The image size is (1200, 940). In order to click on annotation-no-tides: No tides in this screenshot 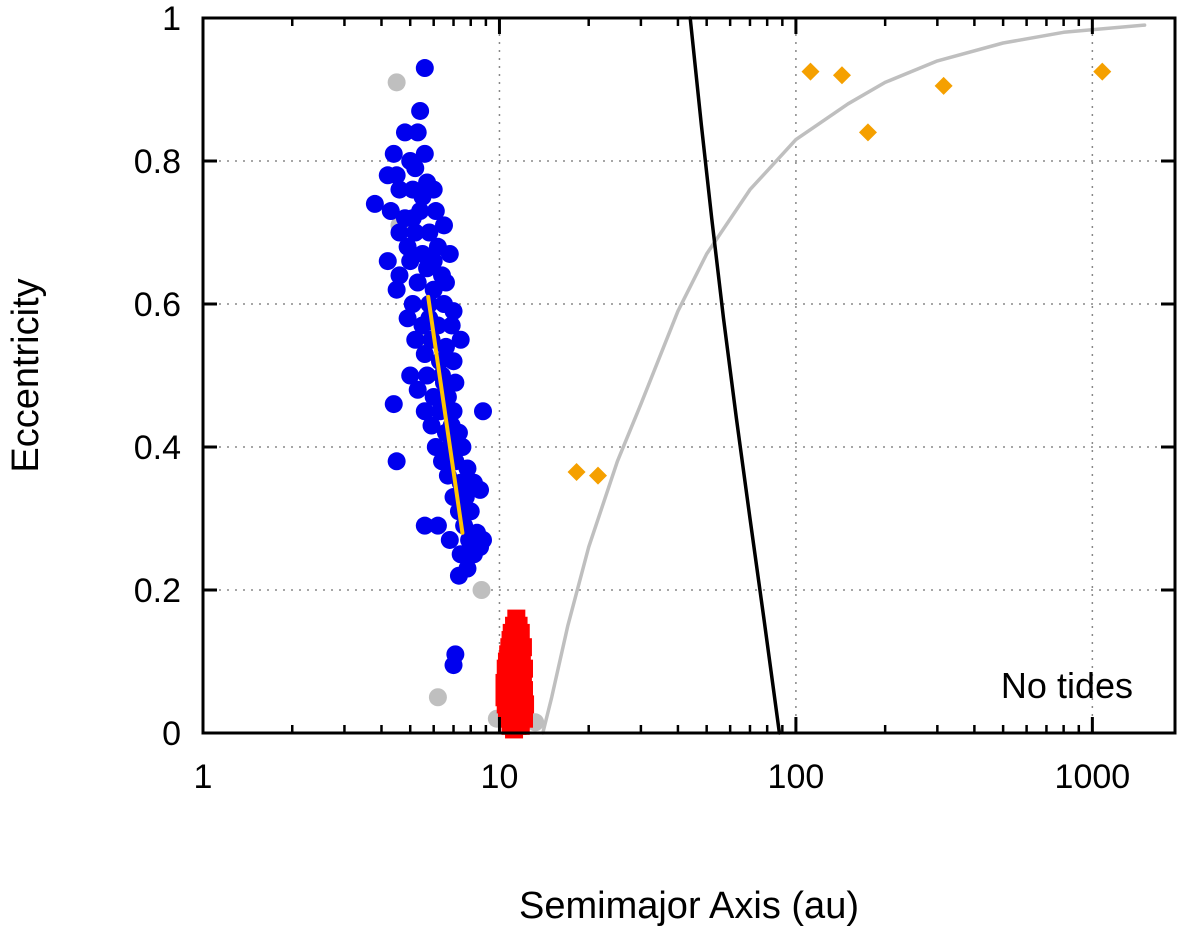, I will do `click(1067, 685)`.